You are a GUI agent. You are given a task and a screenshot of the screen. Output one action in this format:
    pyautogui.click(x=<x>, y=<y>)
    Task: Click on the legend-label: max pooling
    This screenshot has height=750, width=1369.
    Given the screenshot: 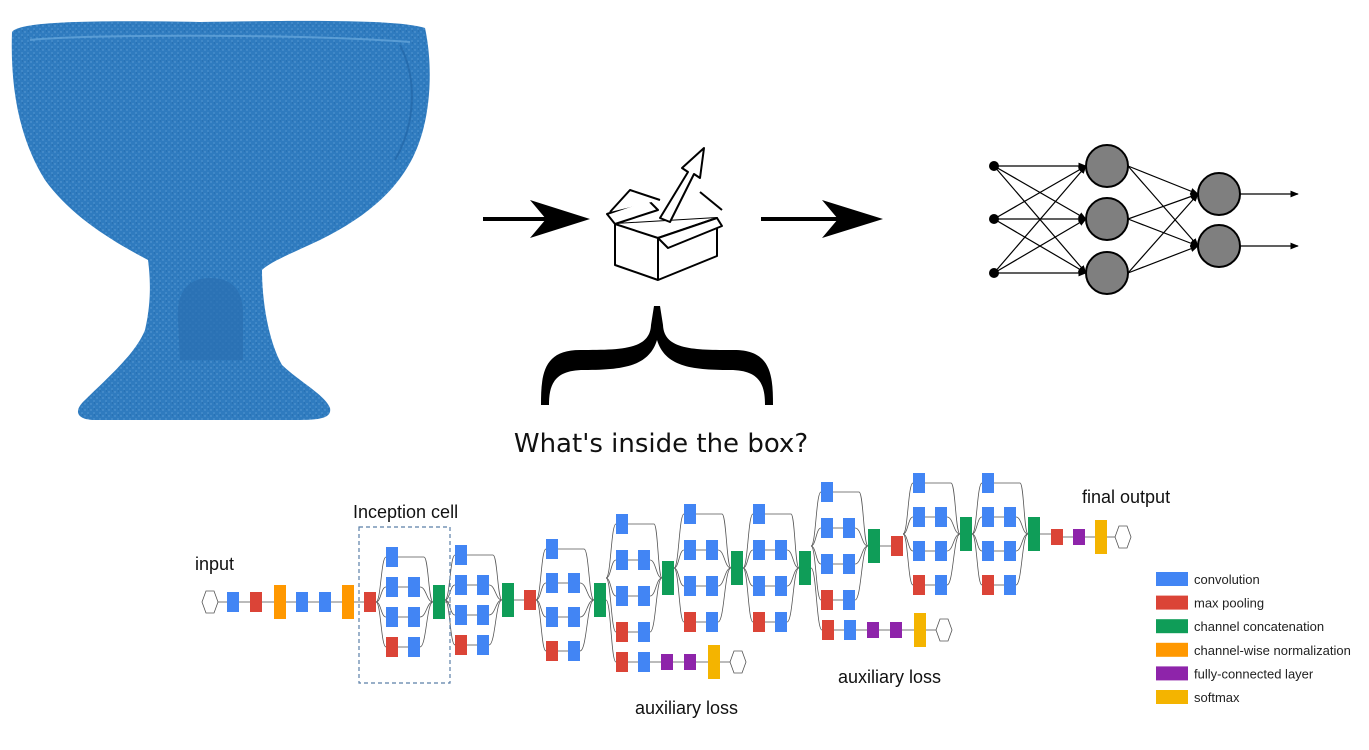 What is the action you would take?
    pyautogui.click(x=1229, y=603)
    